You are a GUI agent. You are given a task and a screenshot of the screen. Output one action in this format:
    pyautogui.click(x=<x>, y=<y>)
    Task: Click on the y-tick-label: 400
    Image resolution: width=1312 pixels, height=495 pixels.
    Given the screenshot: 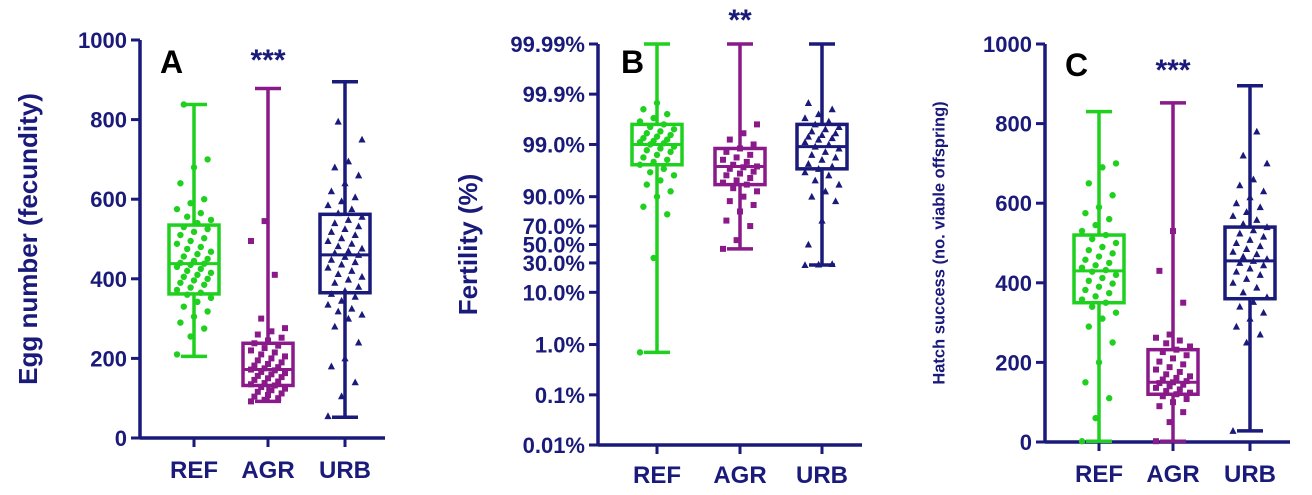 What is the action you would take?
    pyautogui.click(x=108, y=279)
    